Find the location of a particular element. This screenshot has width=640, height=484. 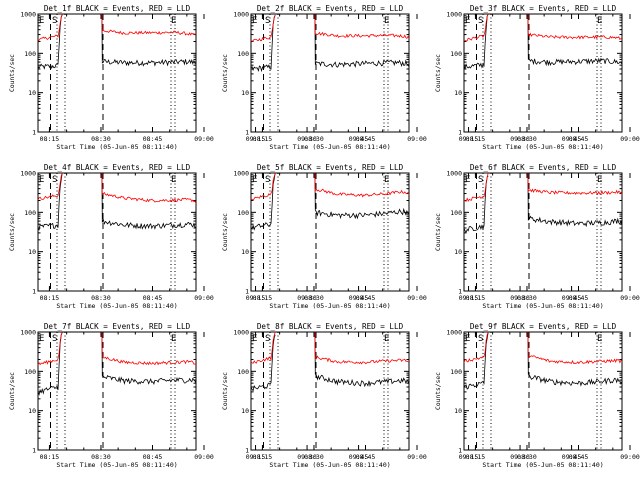

panel-title: Det_8f BLACK = Events, RED = LLD is located at coordinates (330, 326).